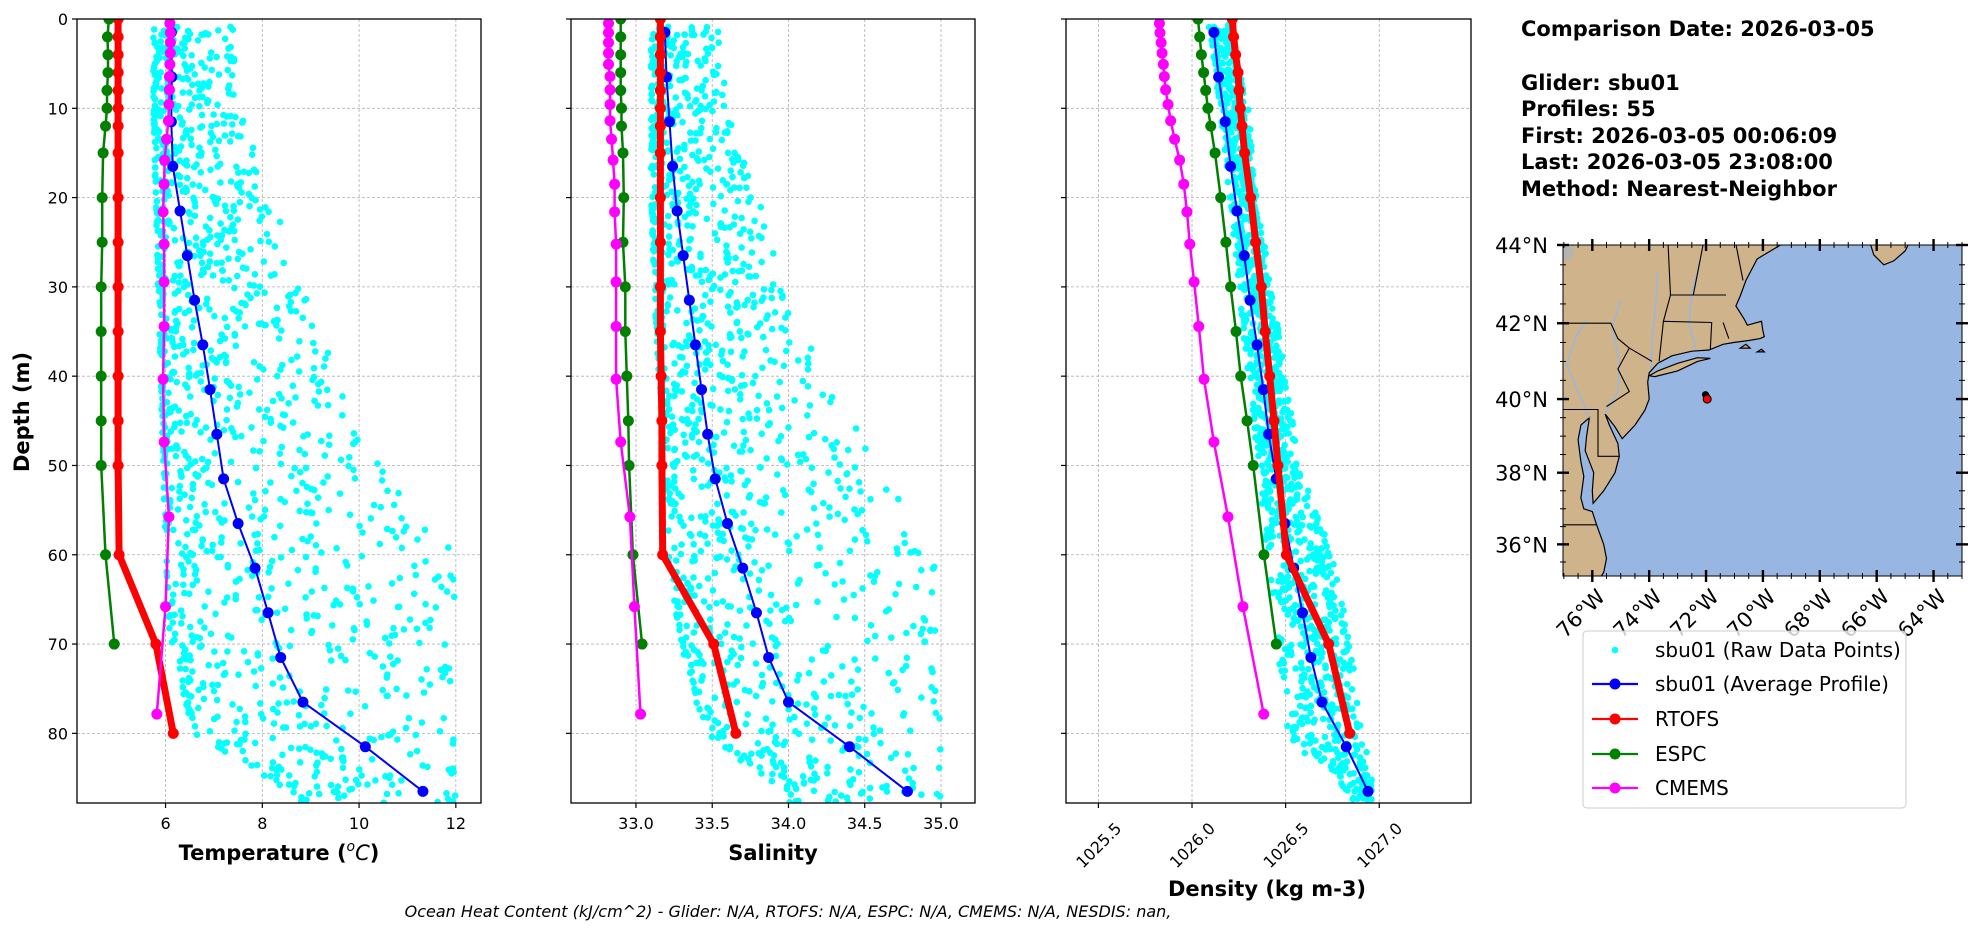 The image size is (1976, 934). Describe the element at coordinates (660, 332) in the screenshot. I see `rtofs-profile-marker` at that location.